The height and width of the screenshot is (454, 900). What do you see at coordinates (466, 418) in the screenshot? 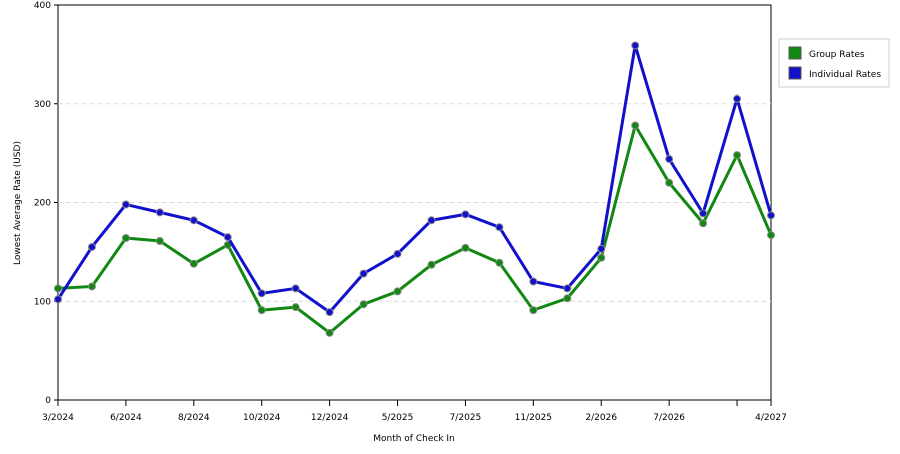
I see `x-tick-label: 7/2025` at bounding box center [466, 418].